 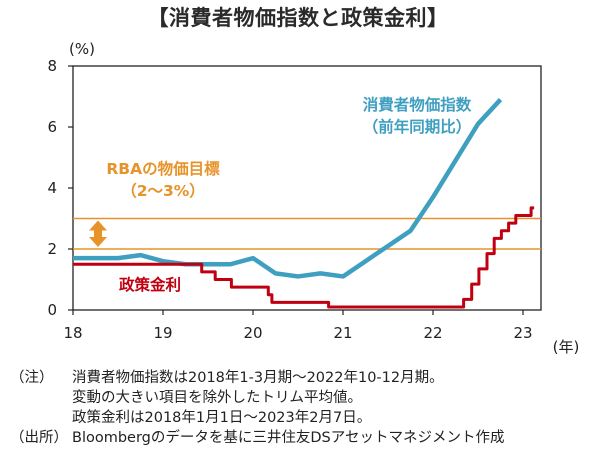 I want to click on x-tick-label: 18, so click(x=72, y=333).